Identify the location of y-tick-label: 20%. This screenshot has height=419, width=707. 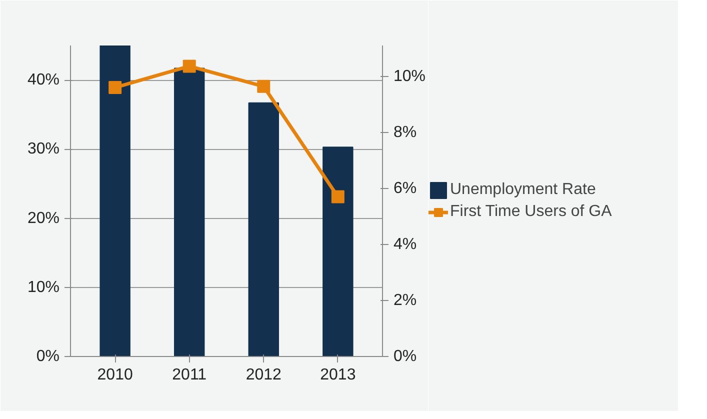
(43, 218).